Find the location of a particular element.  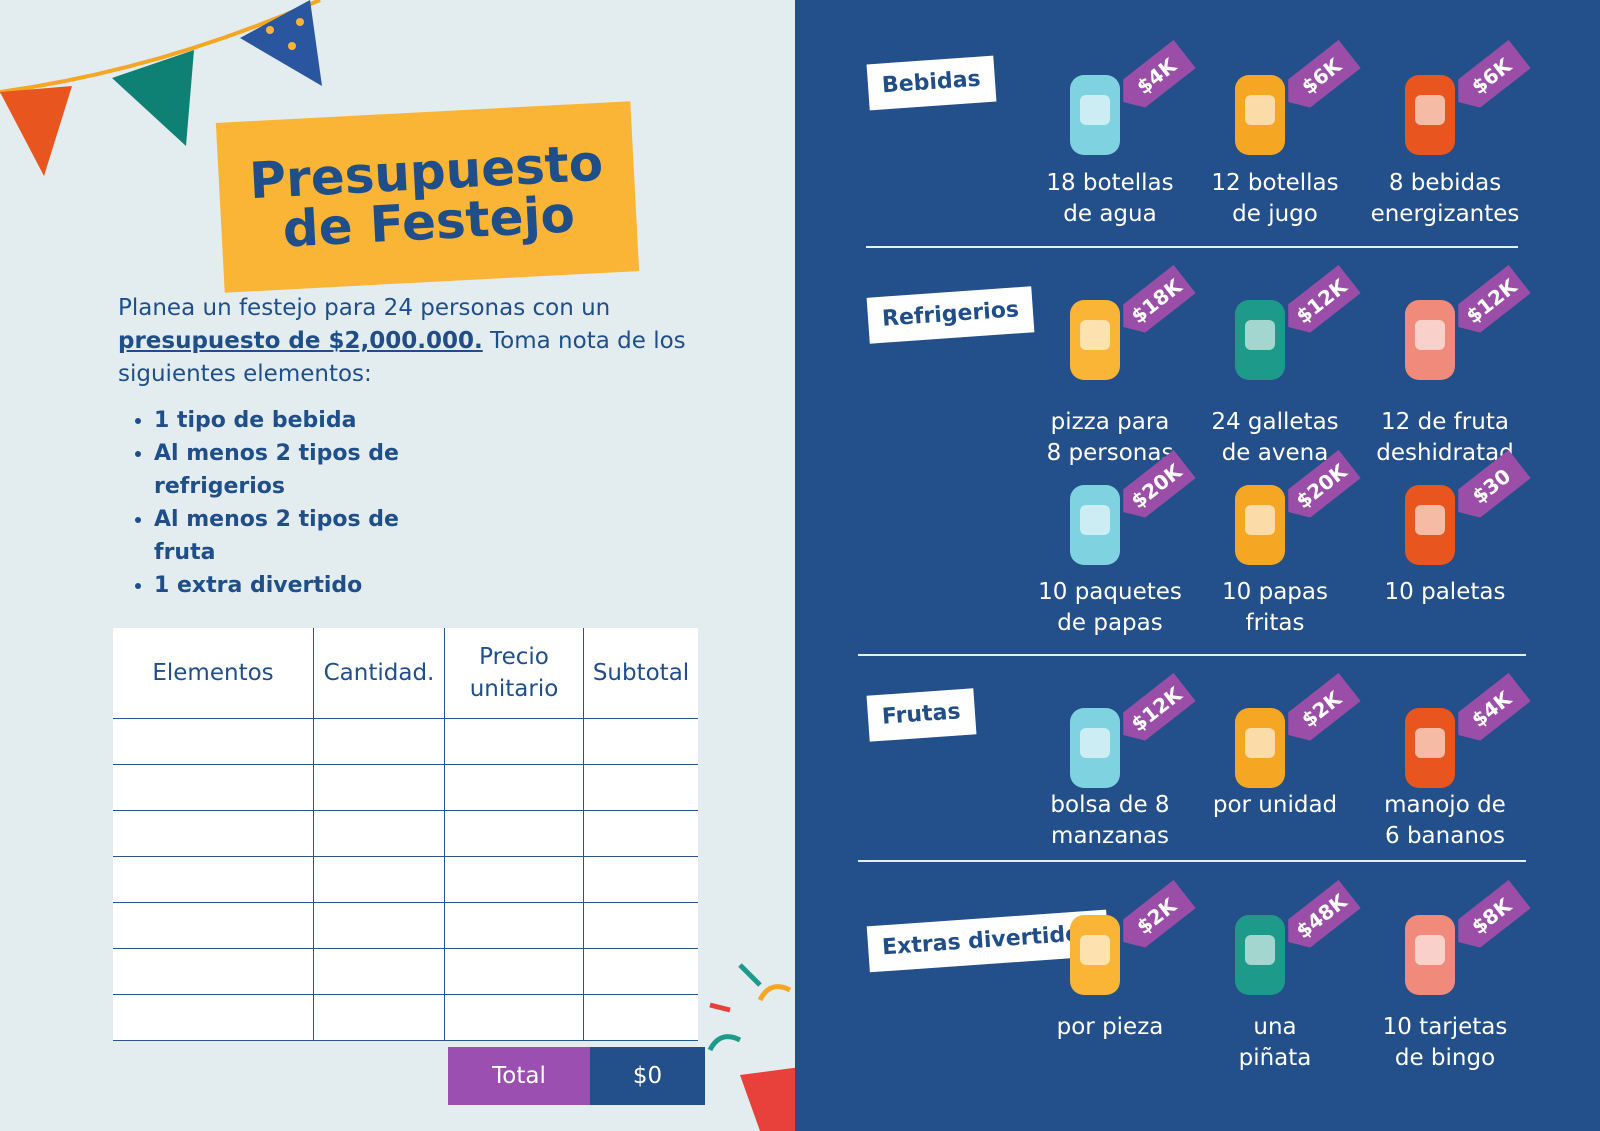

item-label: 24 galletas is located at coordinates (1275, 422).